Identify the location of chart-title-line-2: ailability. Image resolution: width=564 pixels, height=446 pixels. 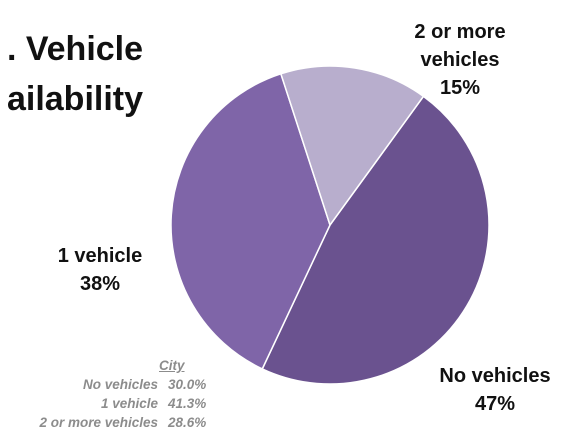
(75, 99).